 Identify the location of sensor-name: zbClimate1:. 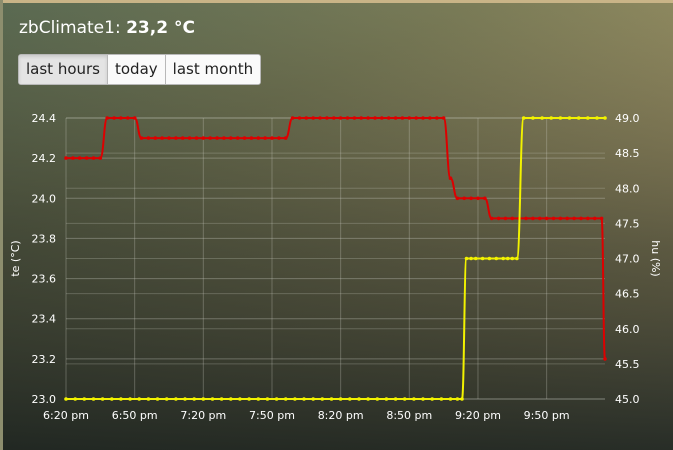
(70, 28).